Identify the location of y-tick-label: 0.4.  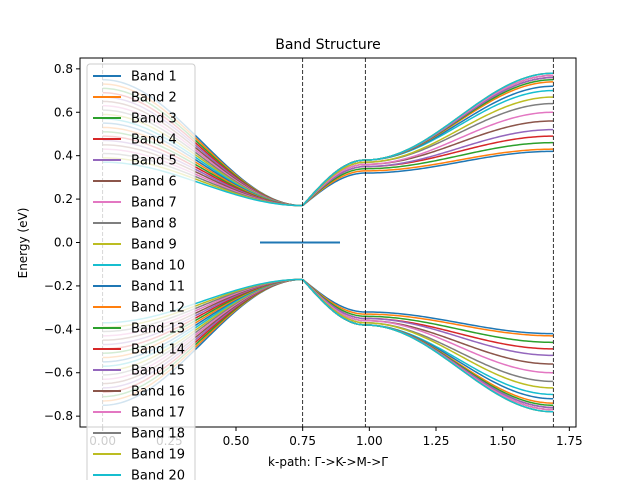
(63, 156).